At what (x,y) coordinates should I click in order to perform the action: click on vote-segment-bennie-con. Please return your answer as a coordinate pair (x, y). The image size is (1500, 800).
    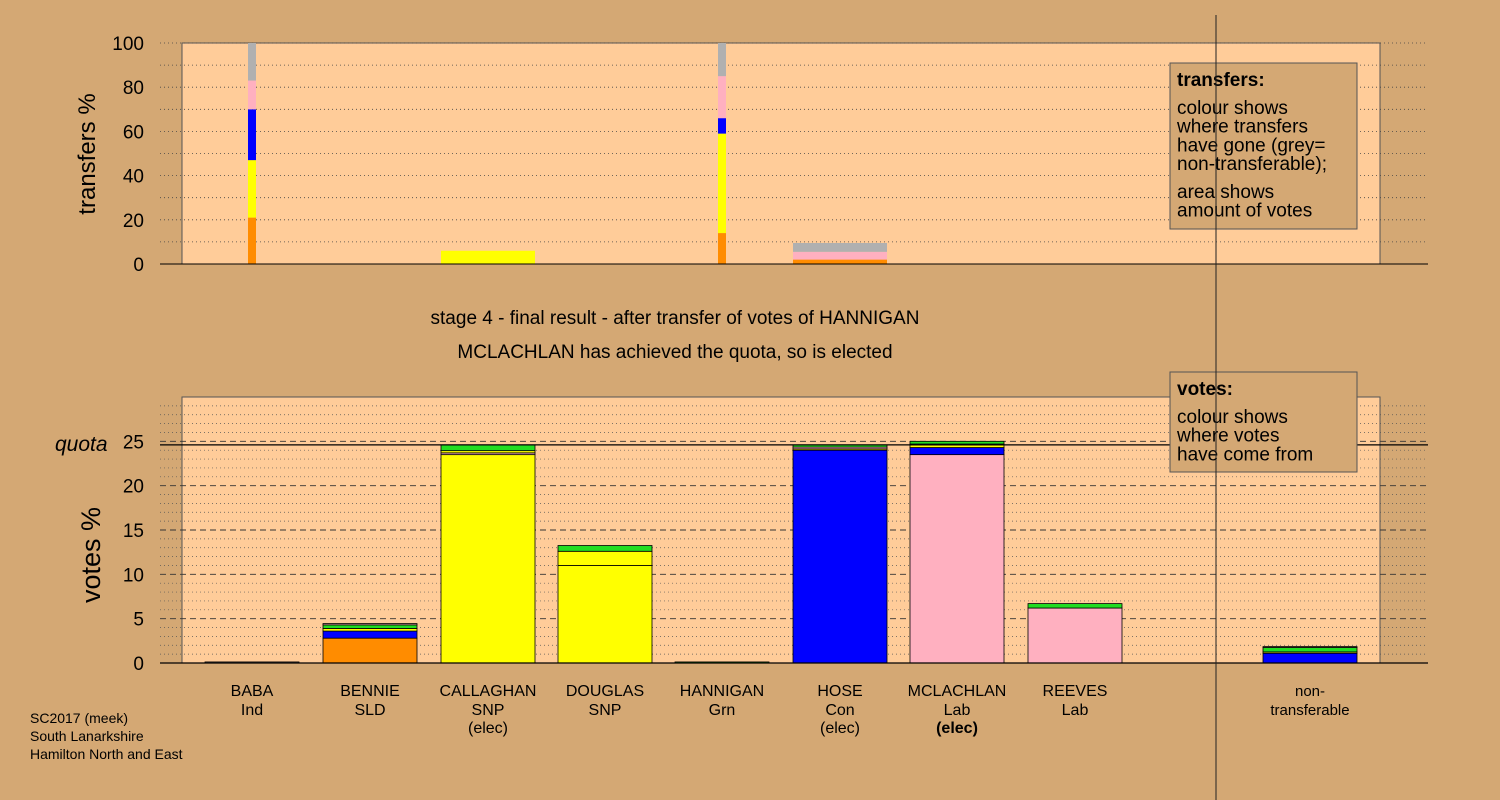
    Looking at the image, I should click on (370, 634).